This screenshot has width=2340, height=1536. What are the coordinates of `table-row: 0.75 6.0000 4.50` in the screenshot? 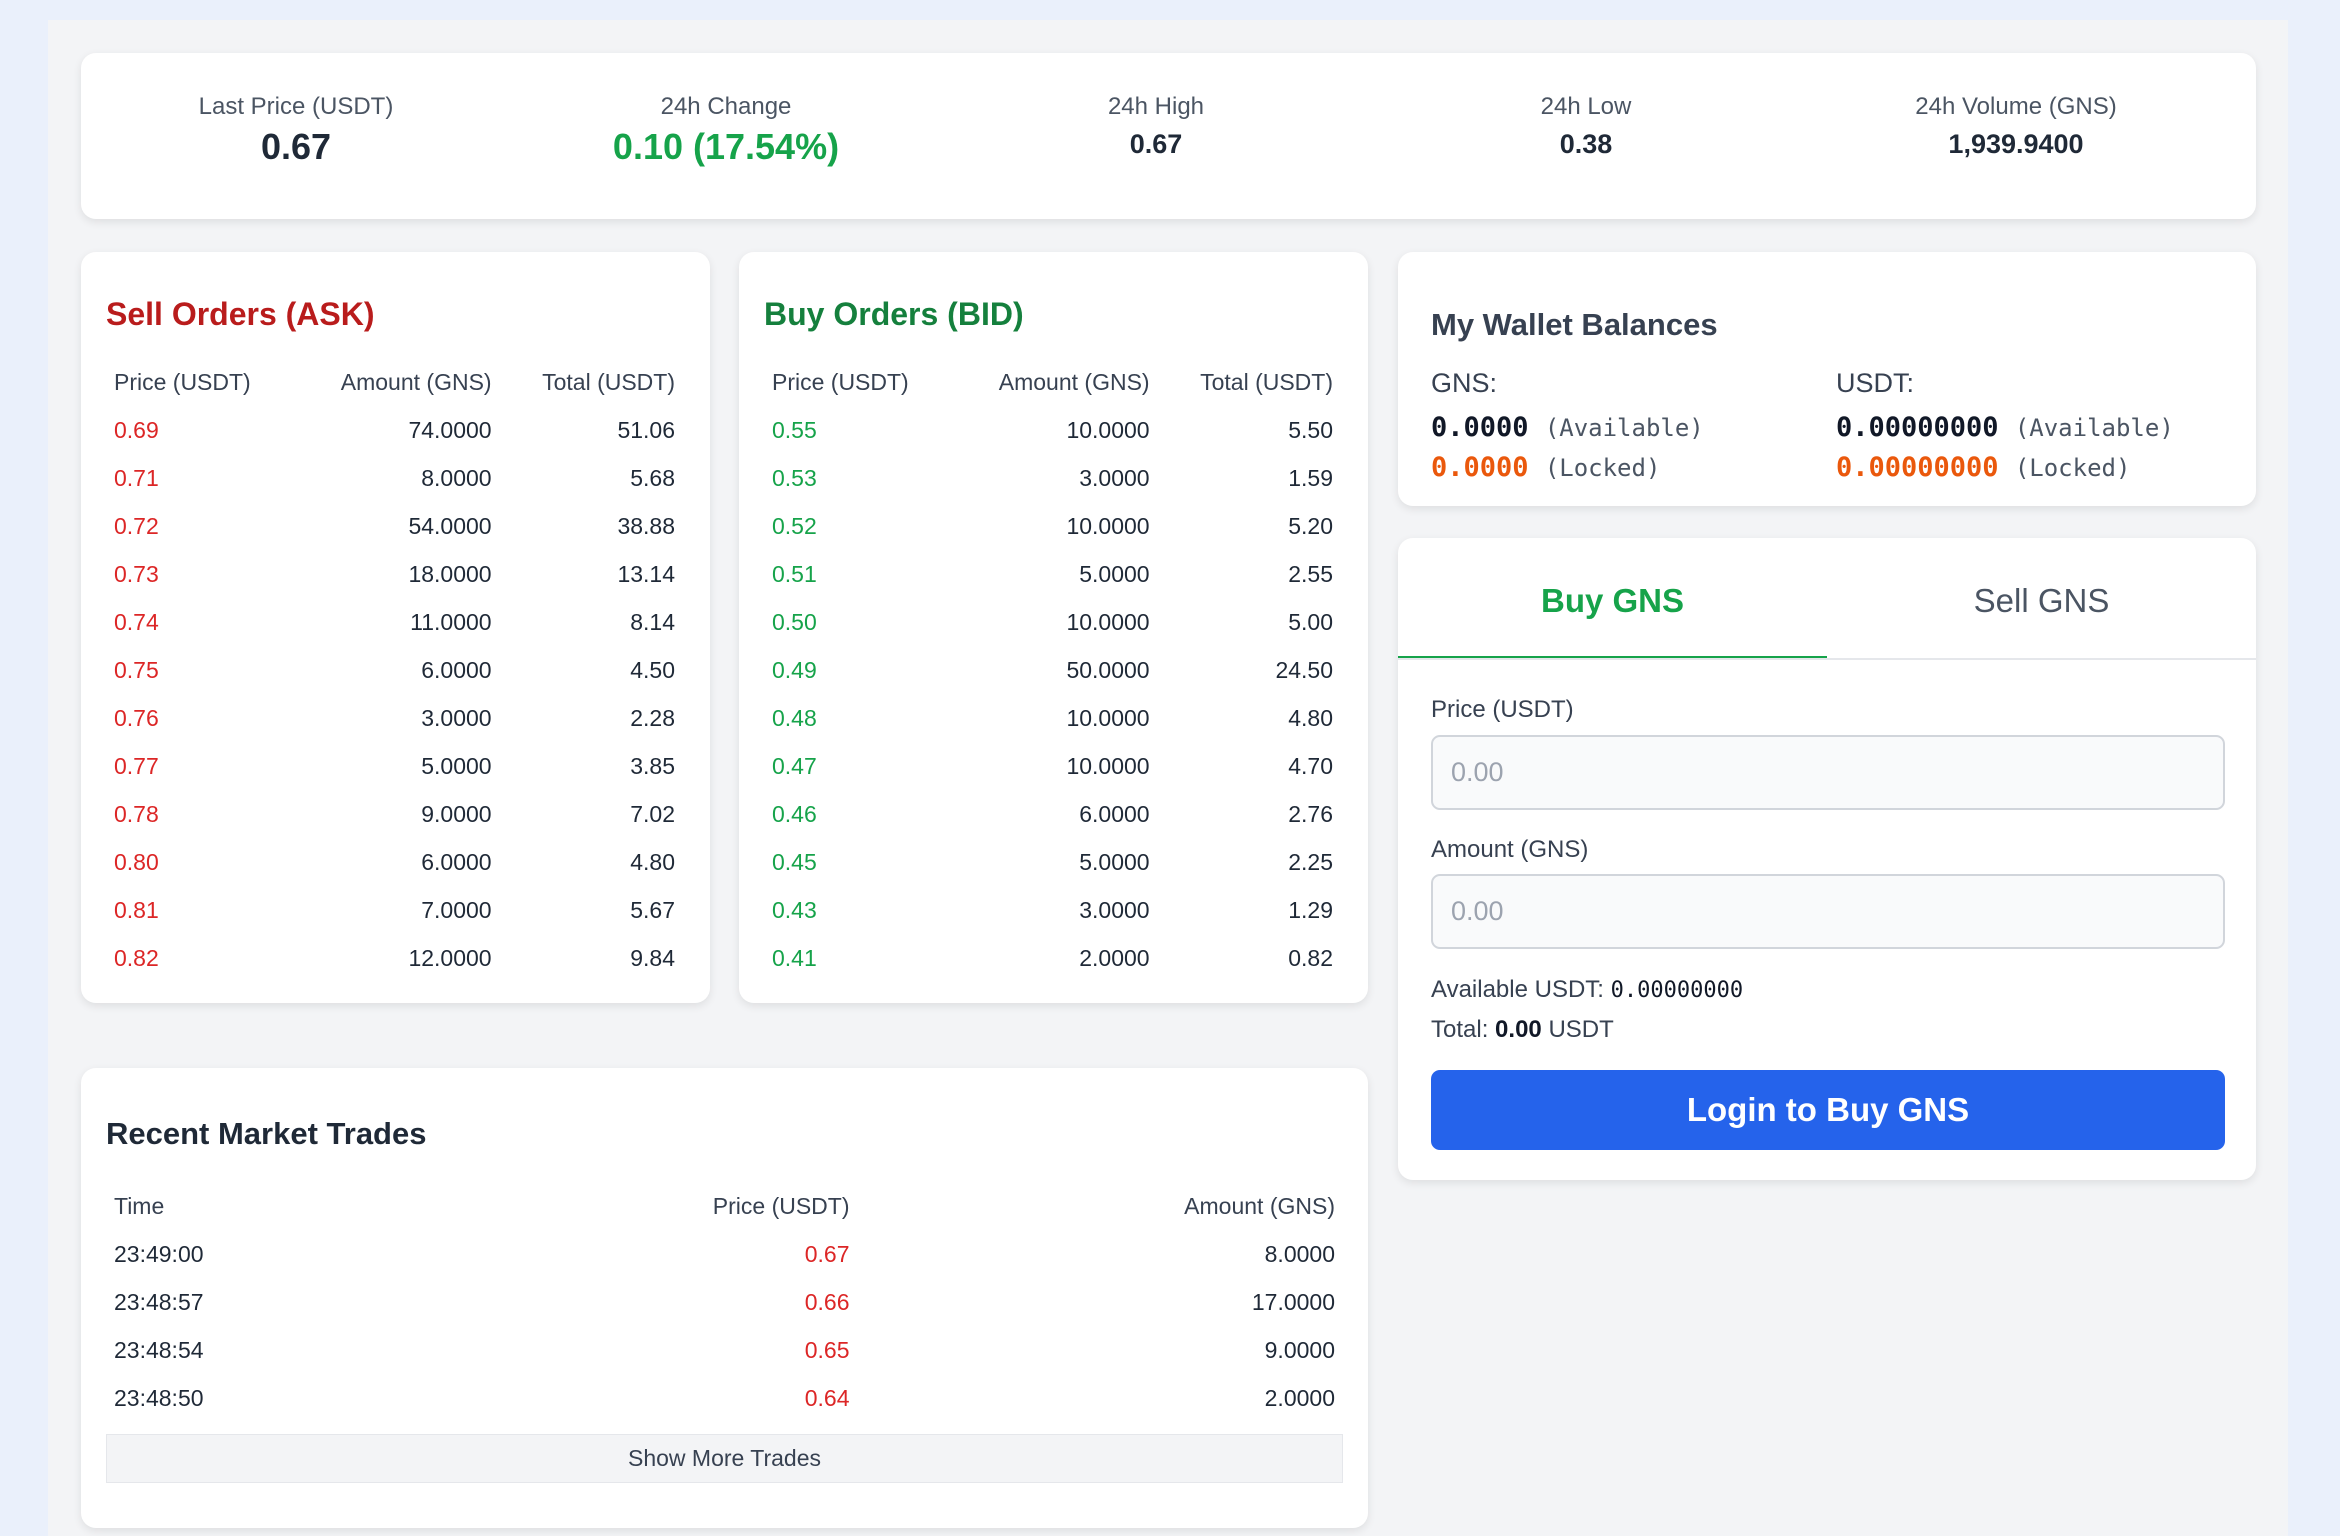 It's located at (394, 670).